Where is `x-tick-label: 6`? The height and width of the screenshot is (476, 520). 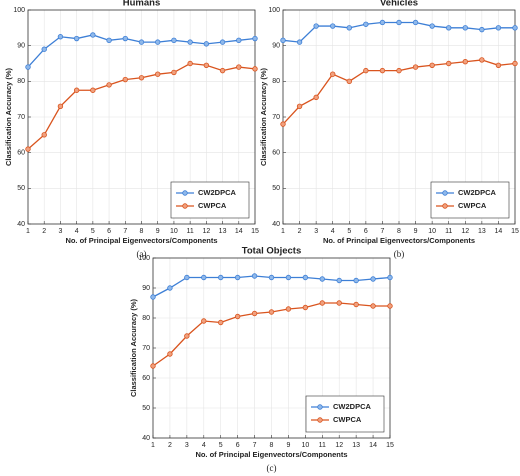
x-tick-label: 6 is located at coordinates (238, 445).